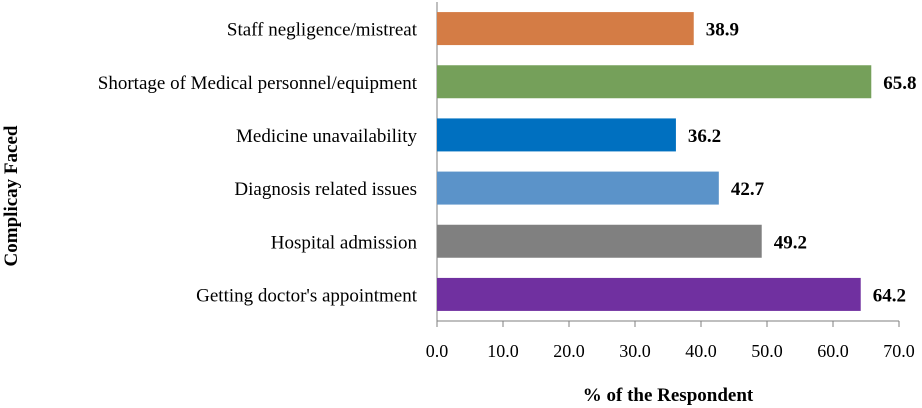  What do you see at coordinates (437, 351) in the screenshot?
I see `x-tick-label: 0.0` at bounding box center [437, 351].